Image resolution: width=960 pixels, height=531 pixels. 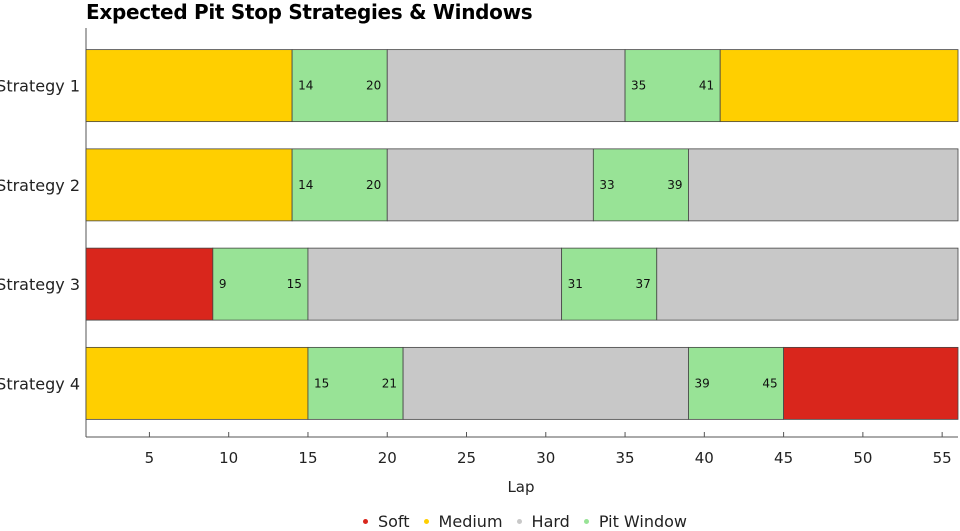 I want to click on x-tick-label: 15, so click(x=307, y=458).